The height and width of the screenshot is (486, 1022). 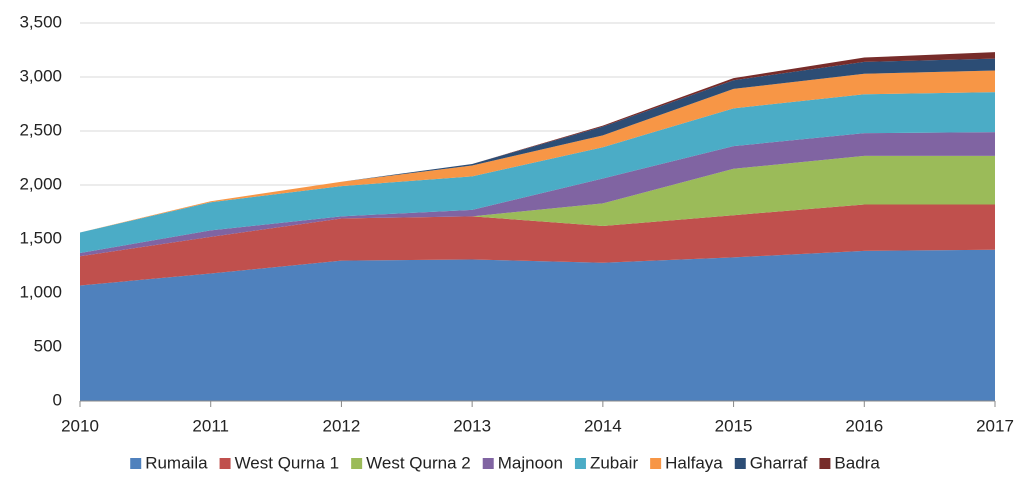 What do you see at coordinates (734, 425) in the screenshot?
I see `x-tick-label: 2015` at bounding box center [734, 425].